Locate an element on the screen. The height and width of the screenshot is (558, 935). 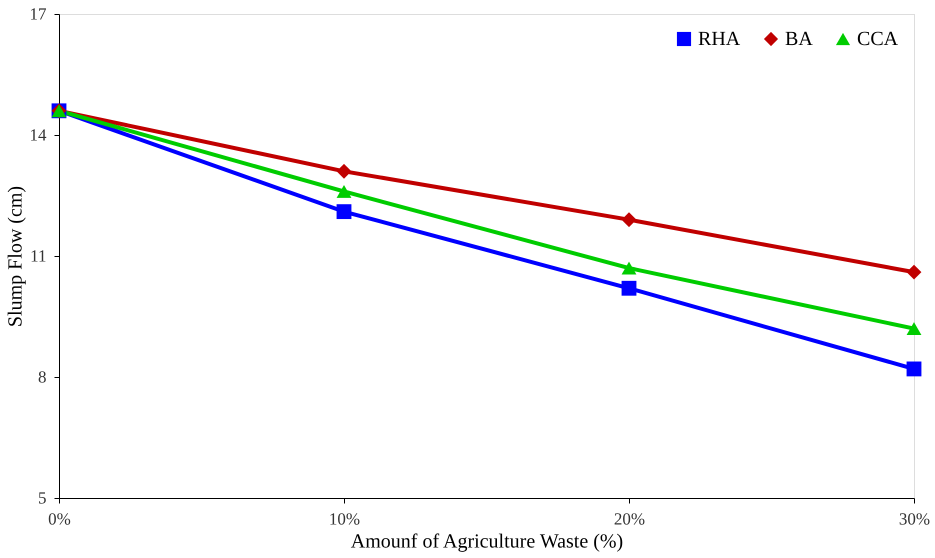
y-tick-label: 14 is located at coordinates (38, 135).